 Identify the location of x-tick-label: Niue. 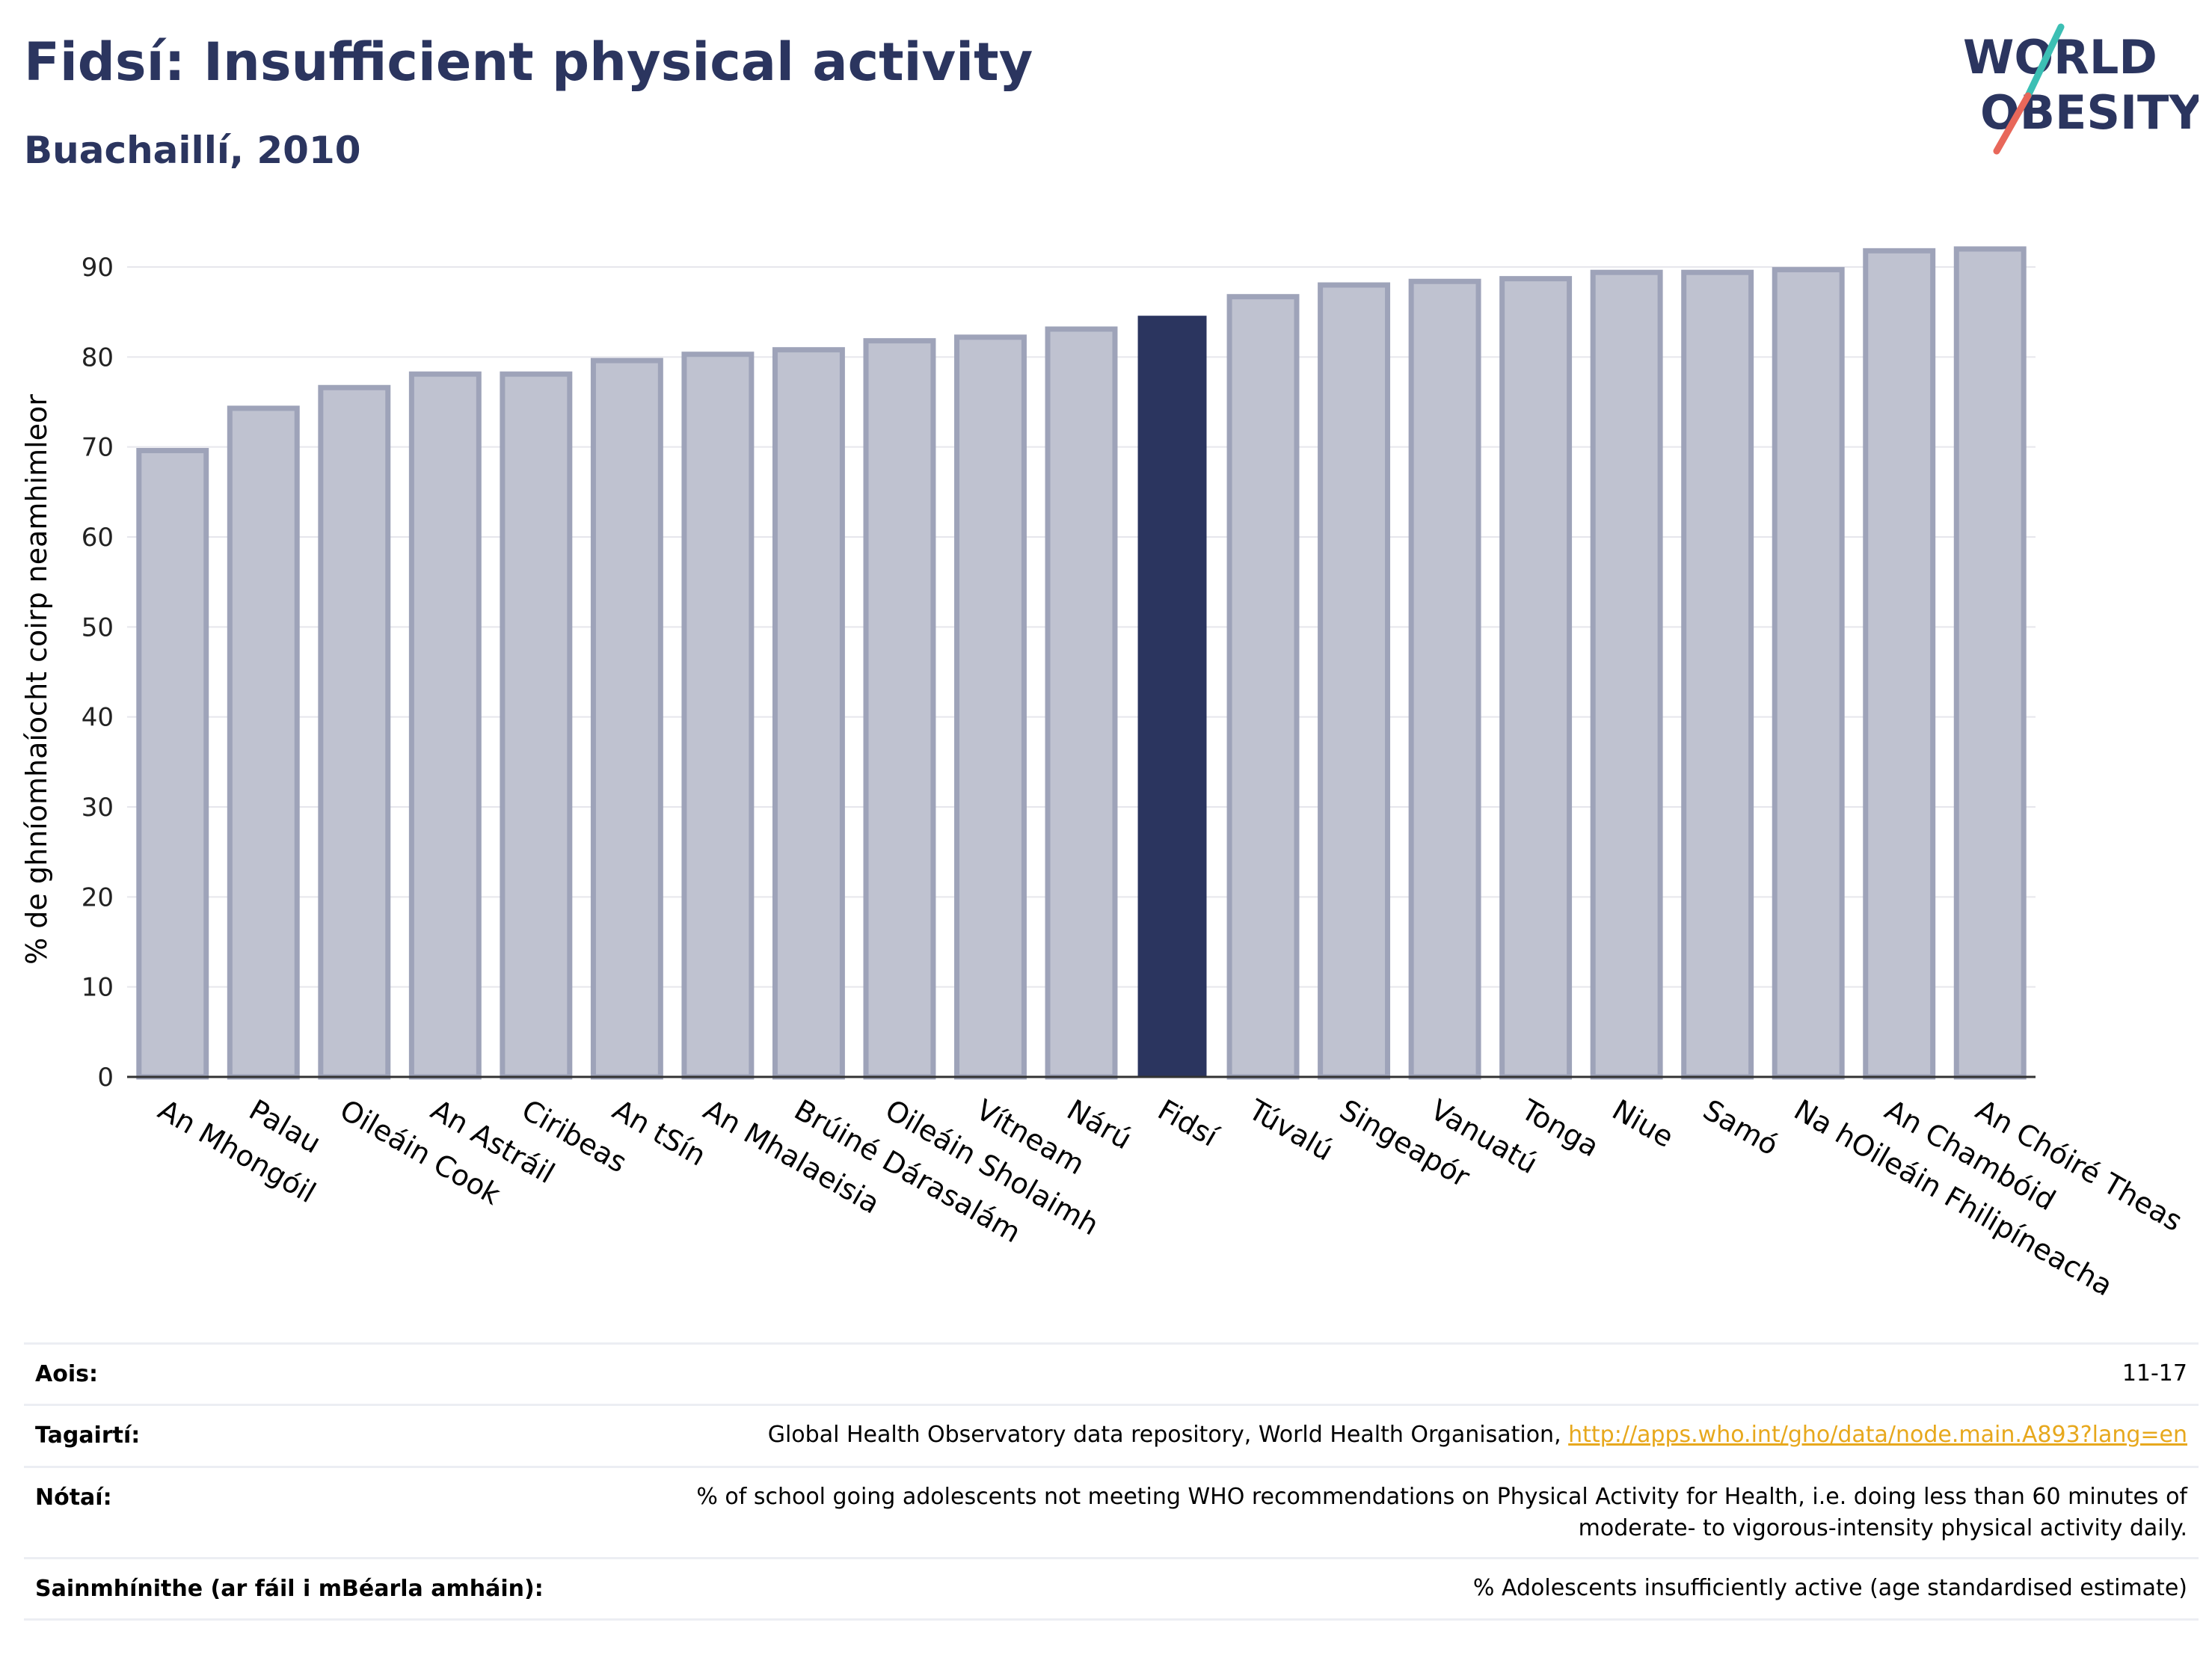
(1643, 1123).